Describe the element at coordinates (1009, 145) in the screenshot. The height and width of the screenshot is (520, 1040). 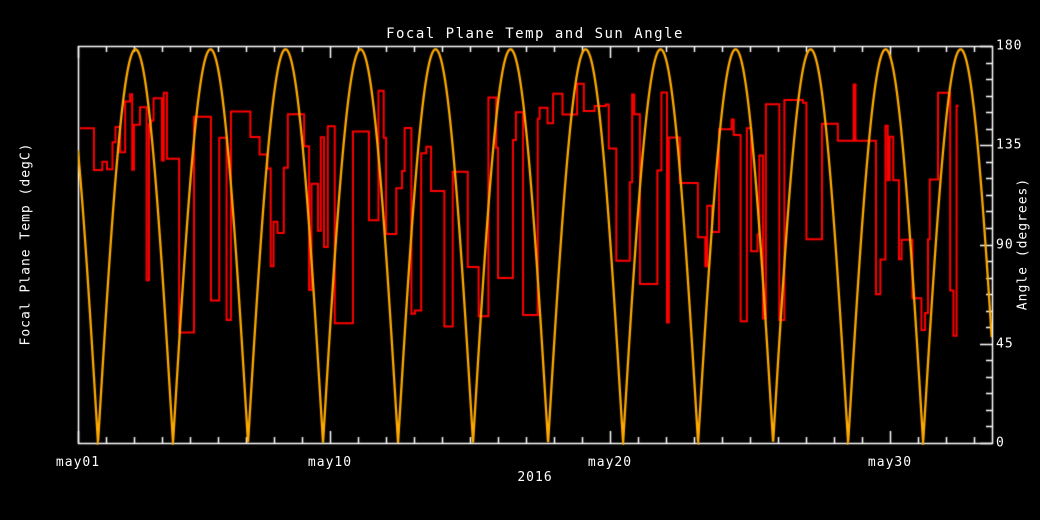
I see `y-right-tick-label: 135` at that location.